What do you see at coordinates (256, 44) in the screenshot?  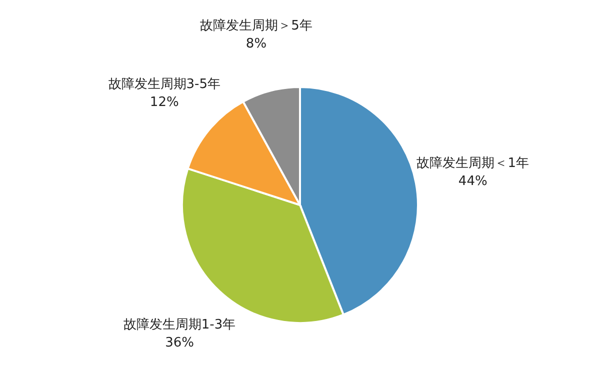 I see `data-label: 8%` at bounding box center [256, 44].